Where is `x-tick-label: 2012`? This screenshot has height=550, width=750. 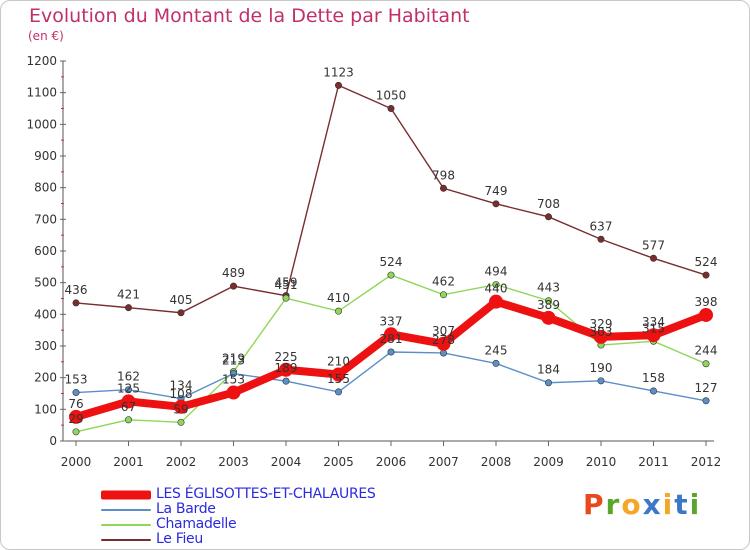
x-tick-label: 2012 is located at coordinates (706, 462).